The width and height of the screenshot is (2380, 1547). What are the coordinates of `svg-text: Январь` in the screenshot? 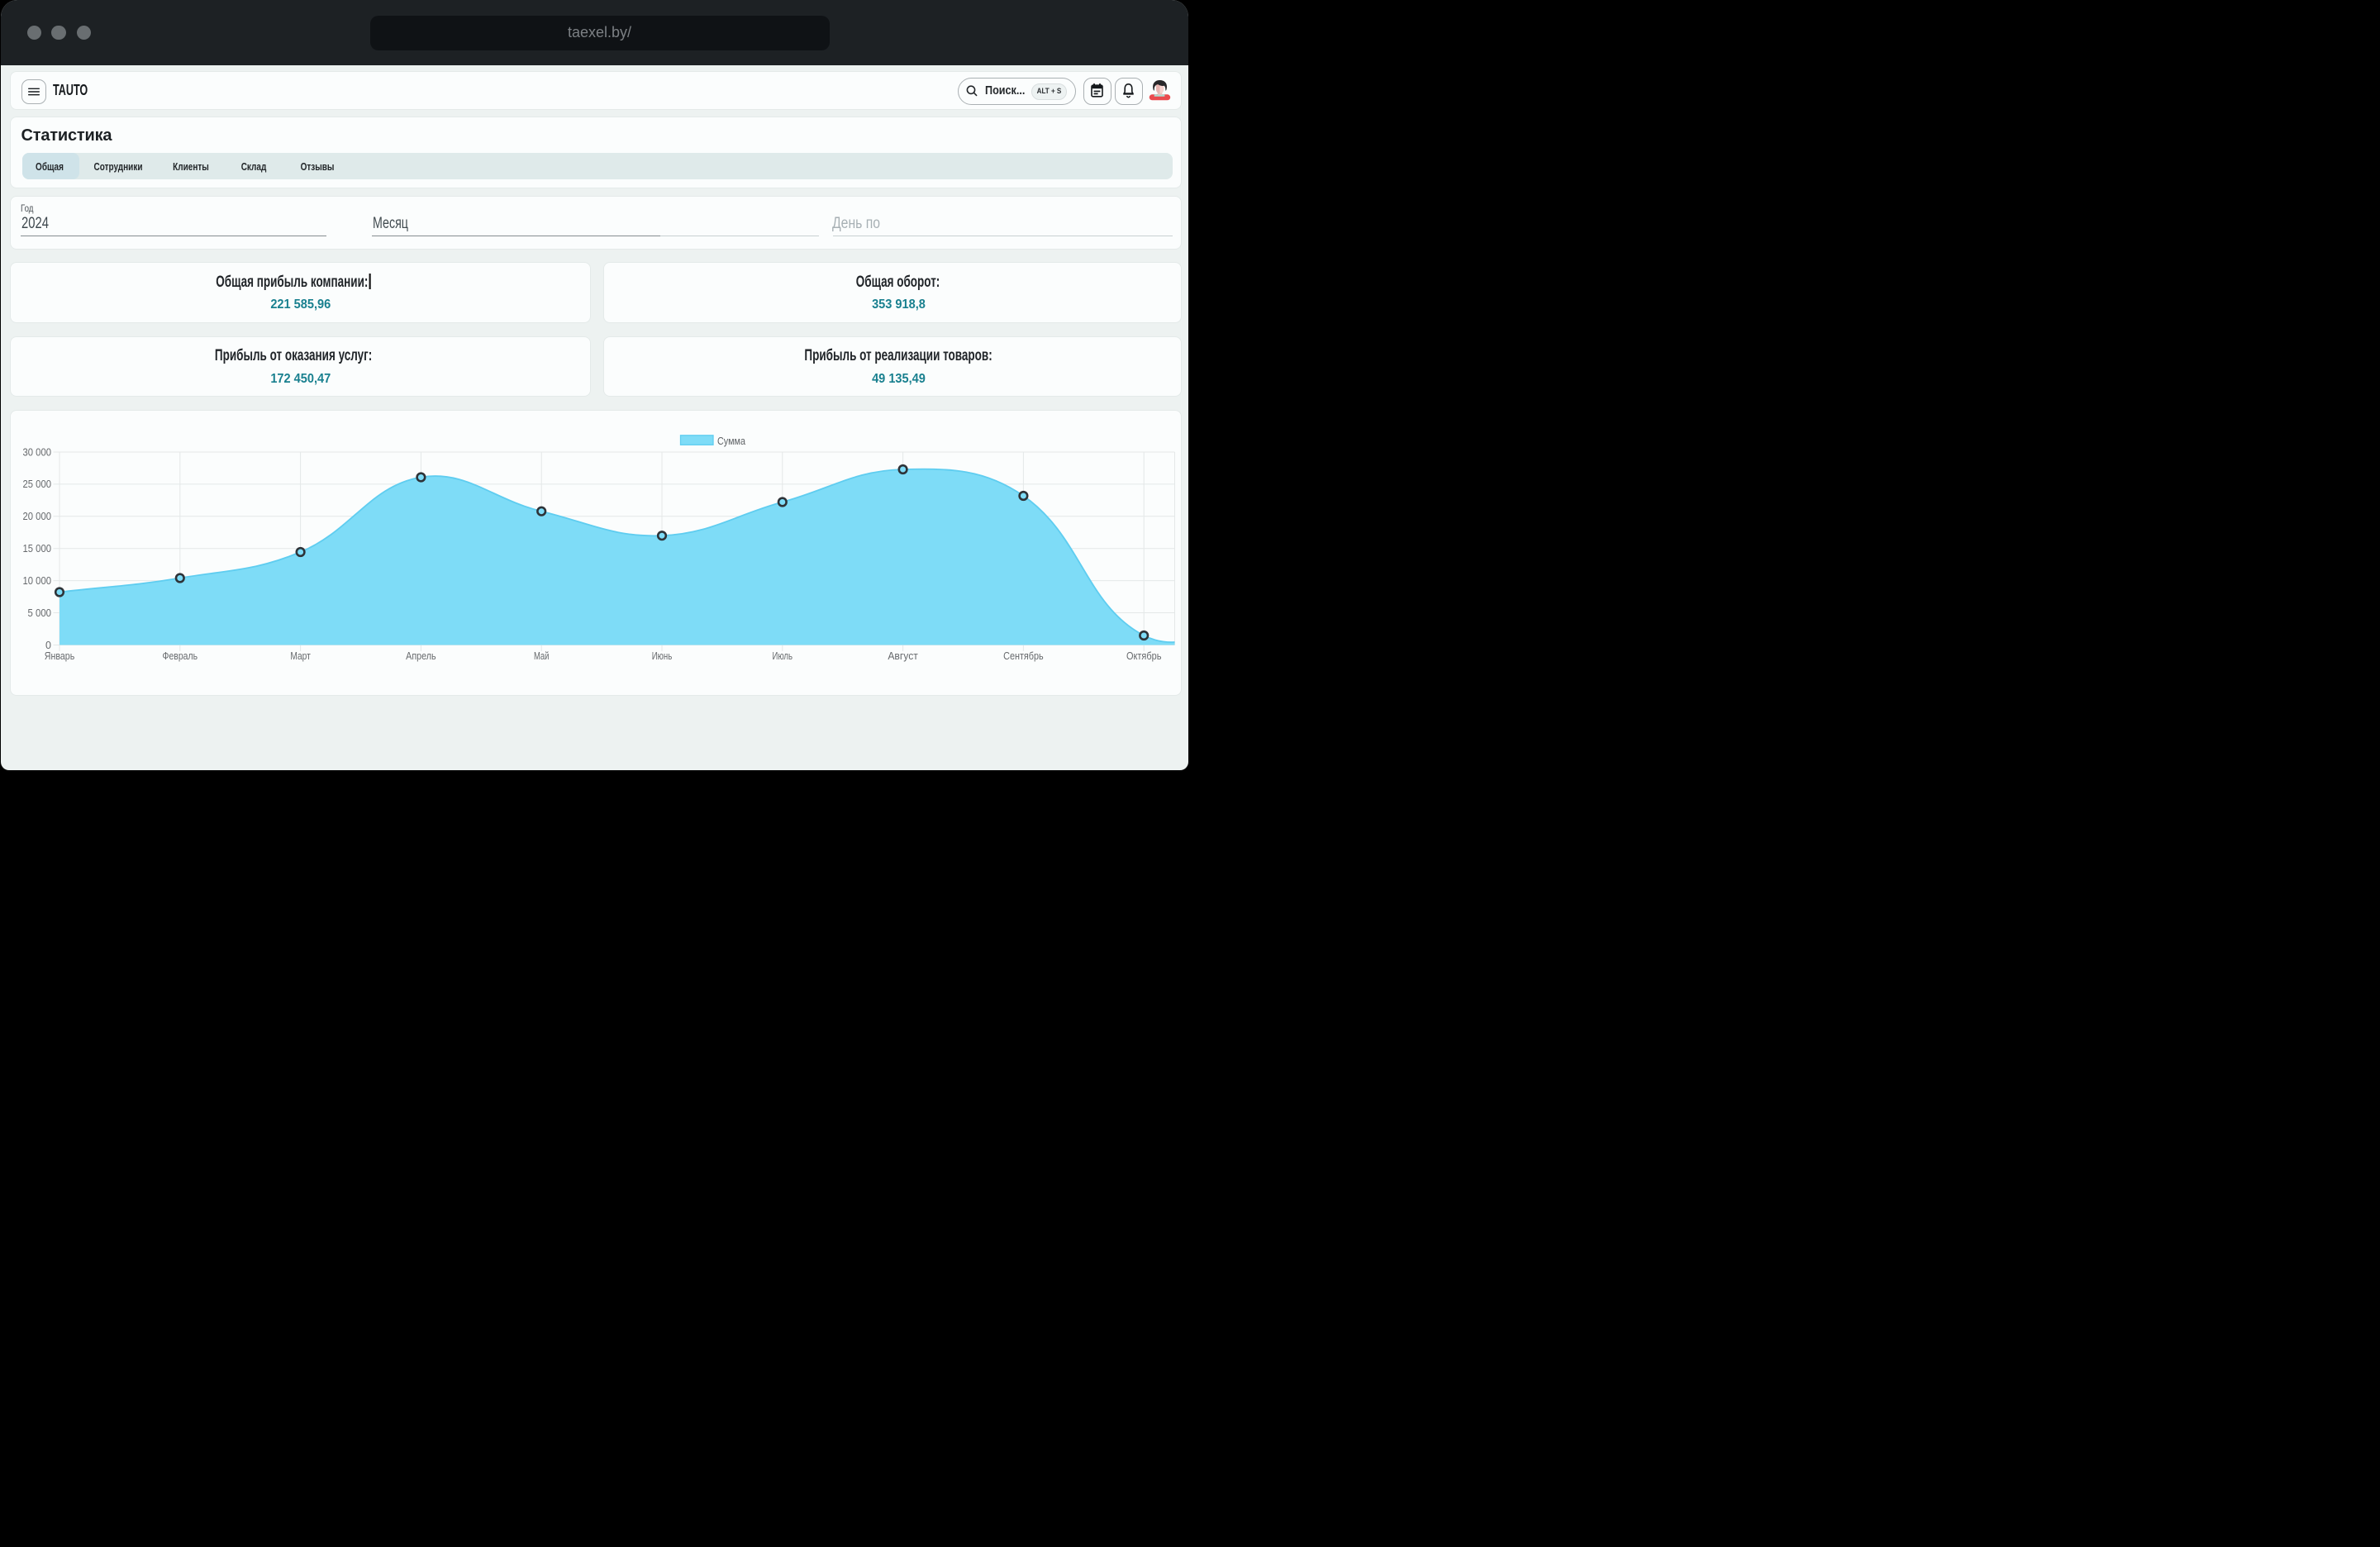 It's located at (59, 656).